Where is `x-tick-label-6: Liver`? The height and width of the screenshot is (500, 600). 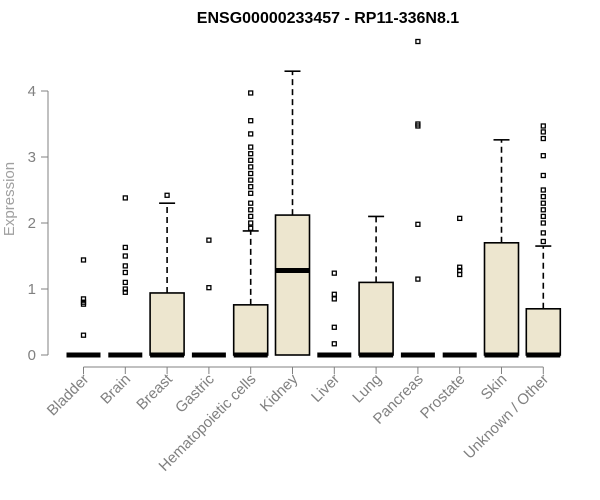 x-tick-label-6: Liver is located at coordinates (325, 388).